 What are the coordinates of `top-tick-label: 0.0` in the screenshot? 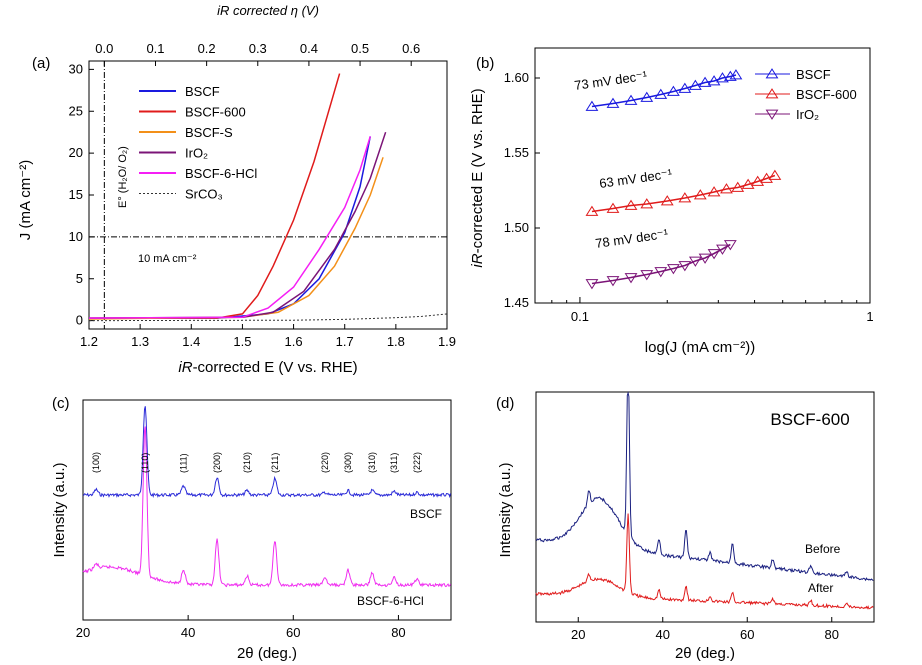 It's located at (104, 48).